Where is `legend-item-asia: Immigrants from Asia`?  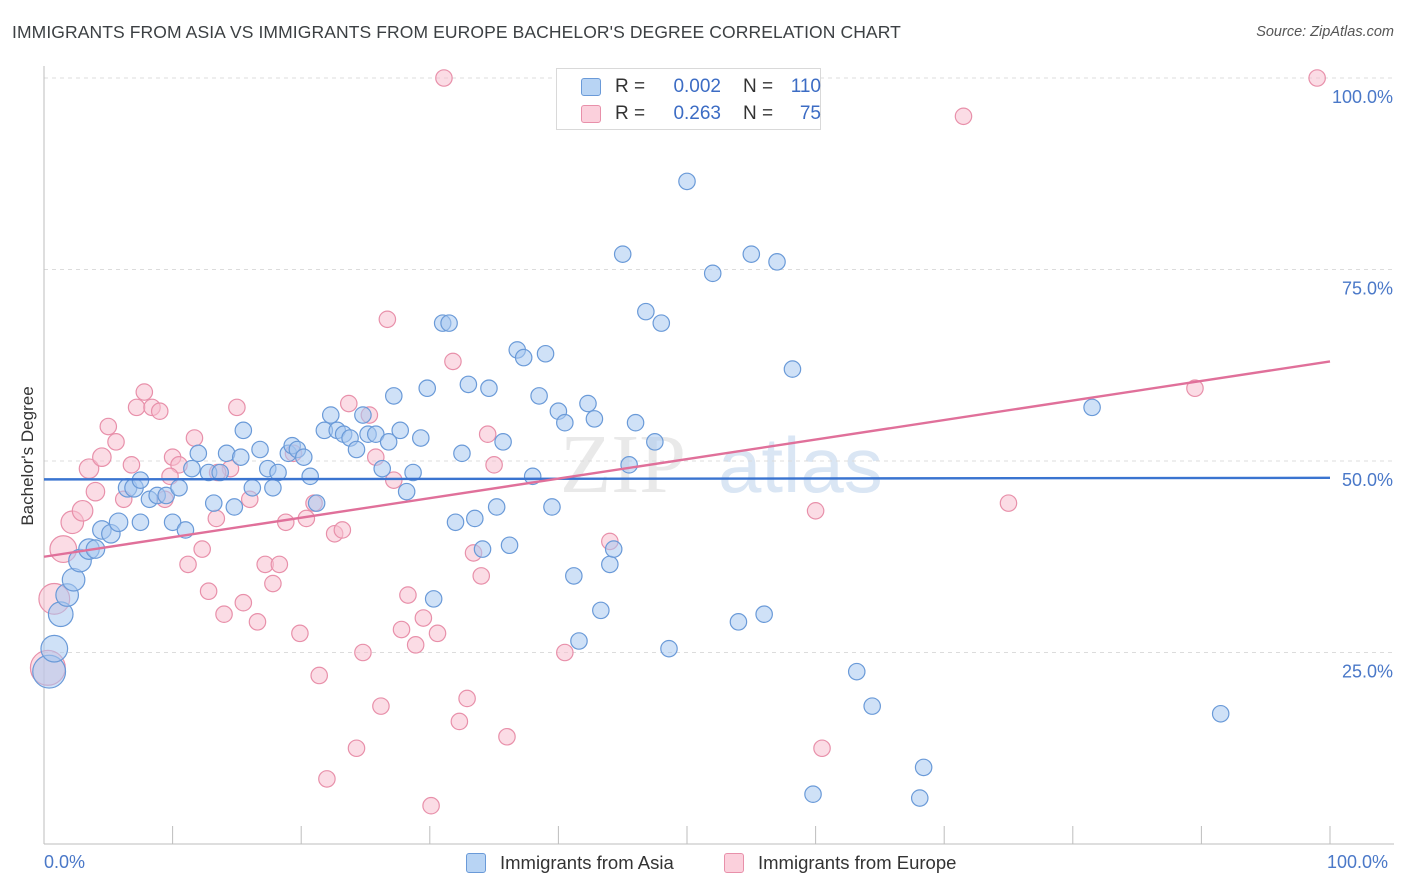 legend-item-asia: Immigrants from Asia is located at coordinates (570, 863).